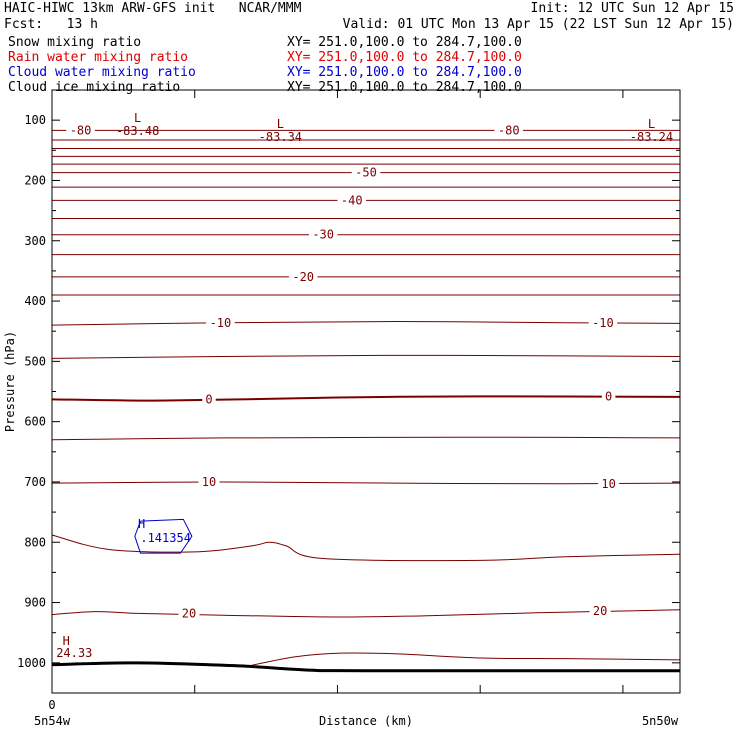 This screenshot has height=740, width=740. I want to click on y-tick-label: 100, so click(35, 120).